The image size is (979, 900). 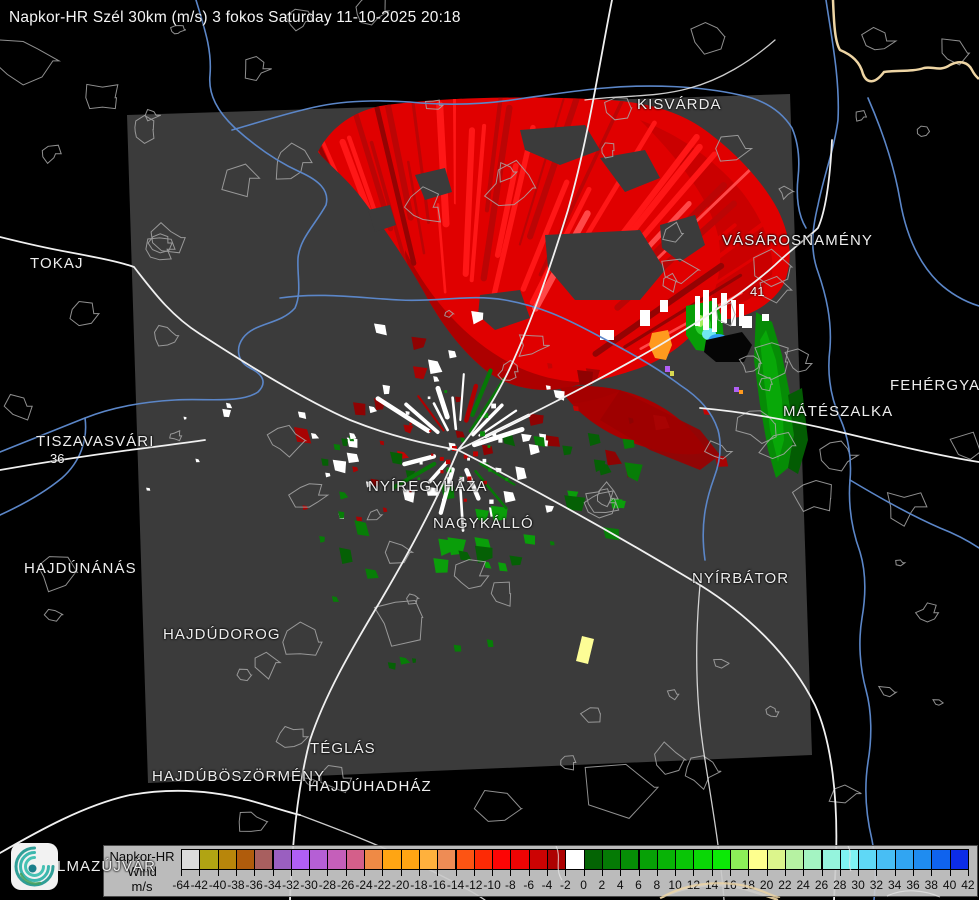 What do you see at coordinates (840, 885) in the screenshot?
I see `legend-tick-label: 28` at bounding box center [840, 885].